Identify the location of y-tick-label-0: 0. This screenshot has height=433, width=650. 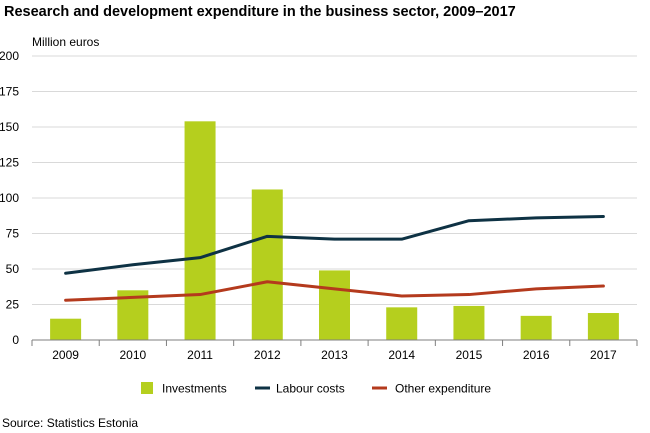
(15, 340).